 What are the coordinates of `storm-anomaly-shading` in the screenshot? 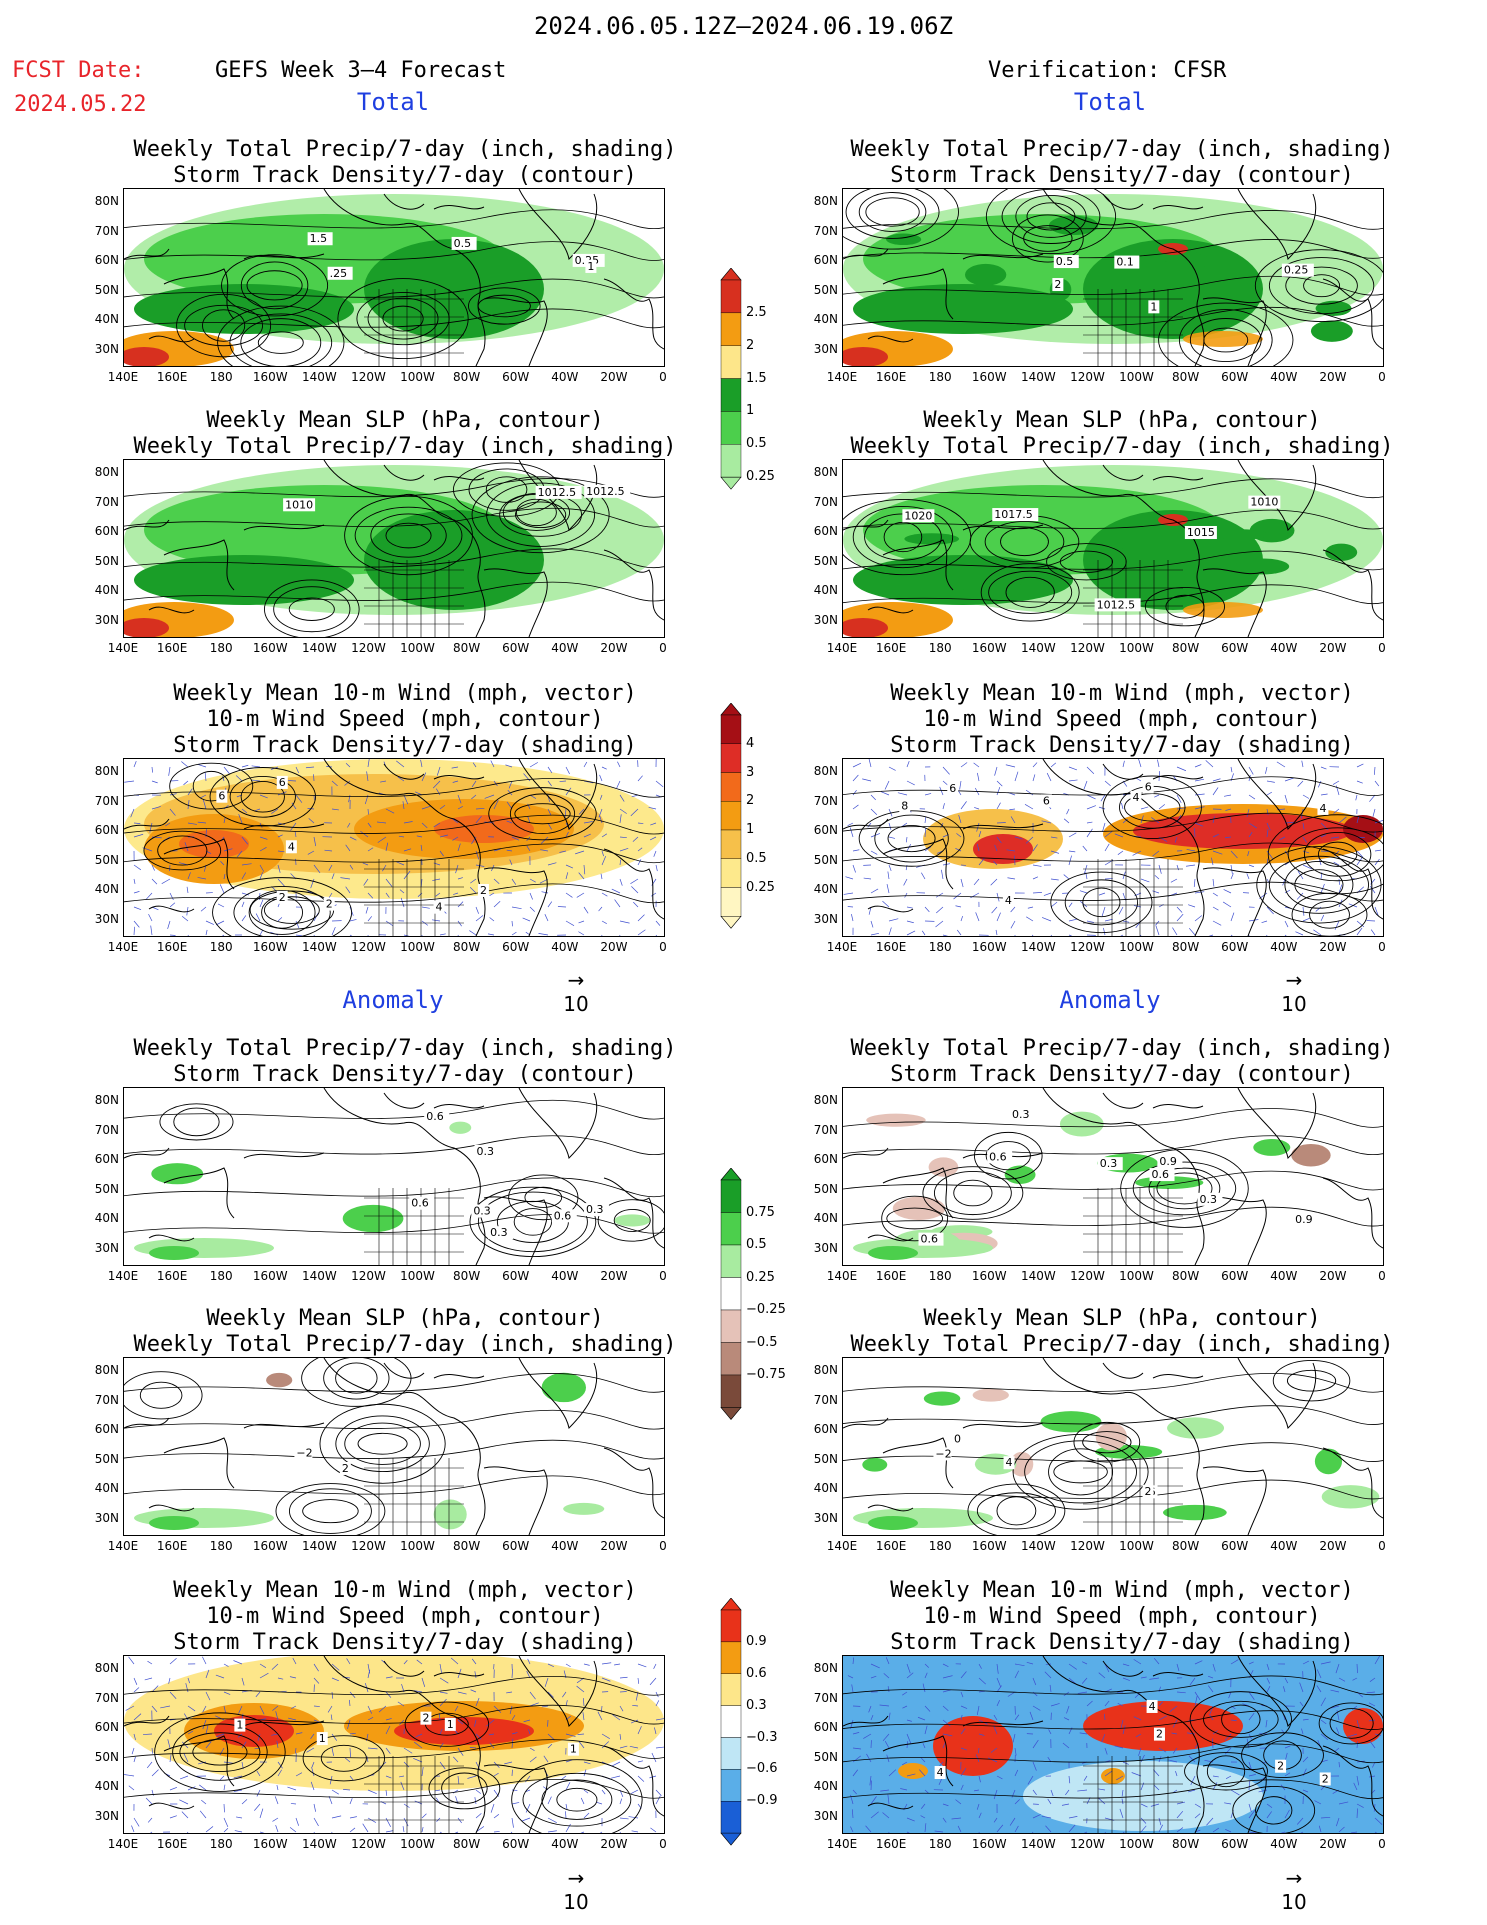 It's located at (1113, 1776).